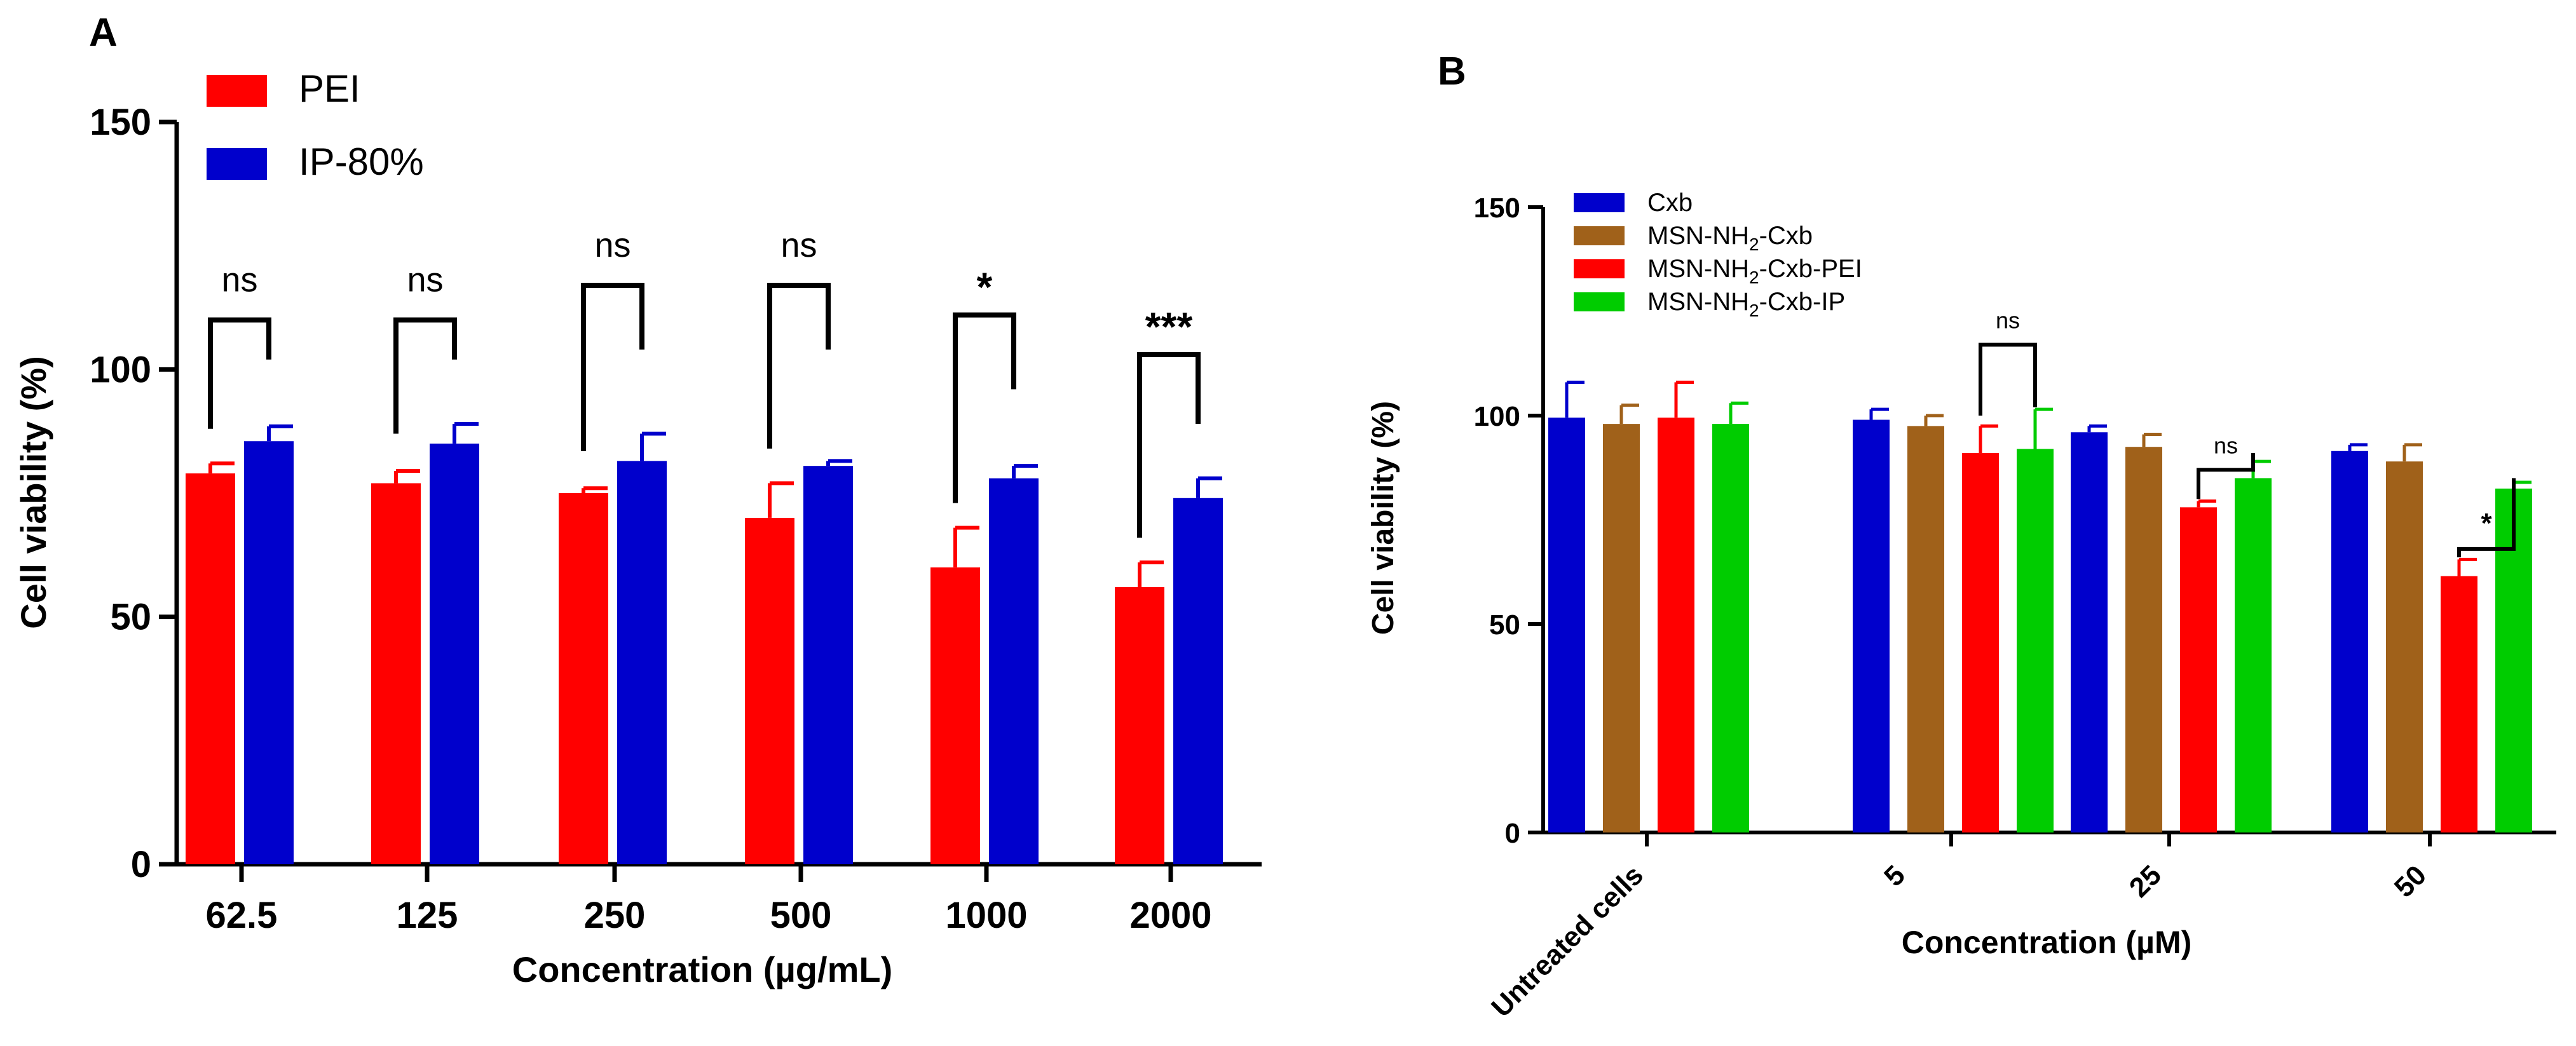 The height and width of the screenshot is (1046, 2576). Describe the element at coordinates (242, 915) in the screenshot. I see `panel-a-x-tick-label: 62.5` at that location.